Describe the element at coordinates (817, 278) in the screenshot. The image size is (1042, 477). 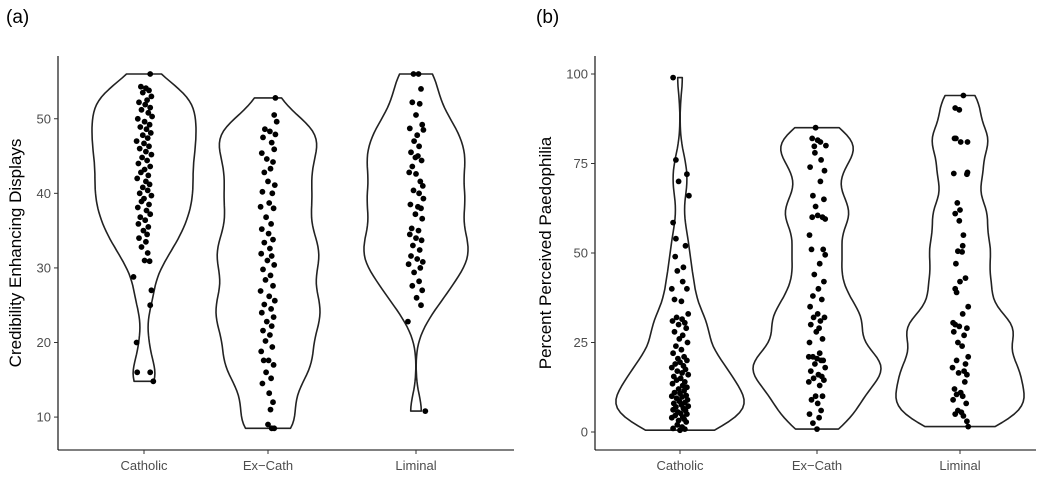
I see `violin-ex-cath` at that location.